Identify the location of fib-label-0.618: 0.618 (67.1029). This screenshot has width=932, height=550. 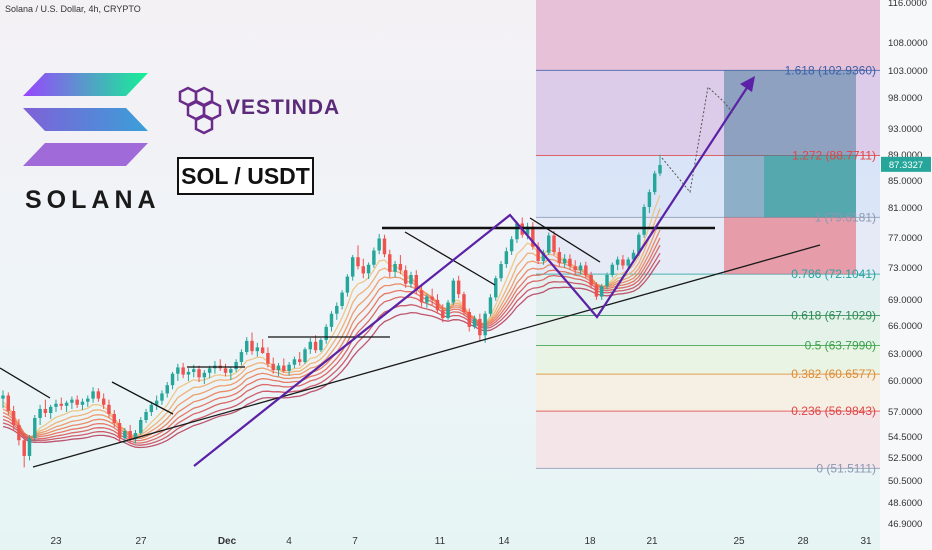
(833, 315).